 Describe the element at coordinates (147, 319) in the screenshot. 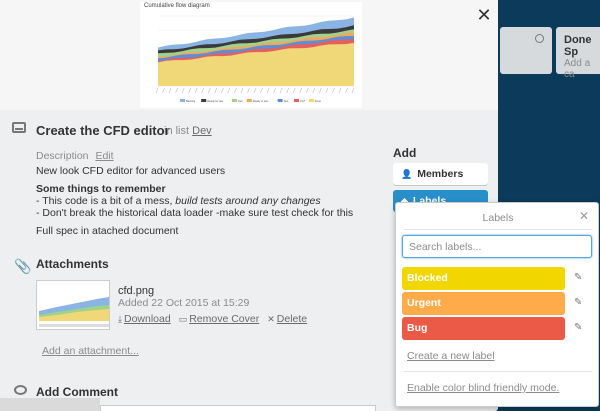

I see `download-link: Download` at that location.